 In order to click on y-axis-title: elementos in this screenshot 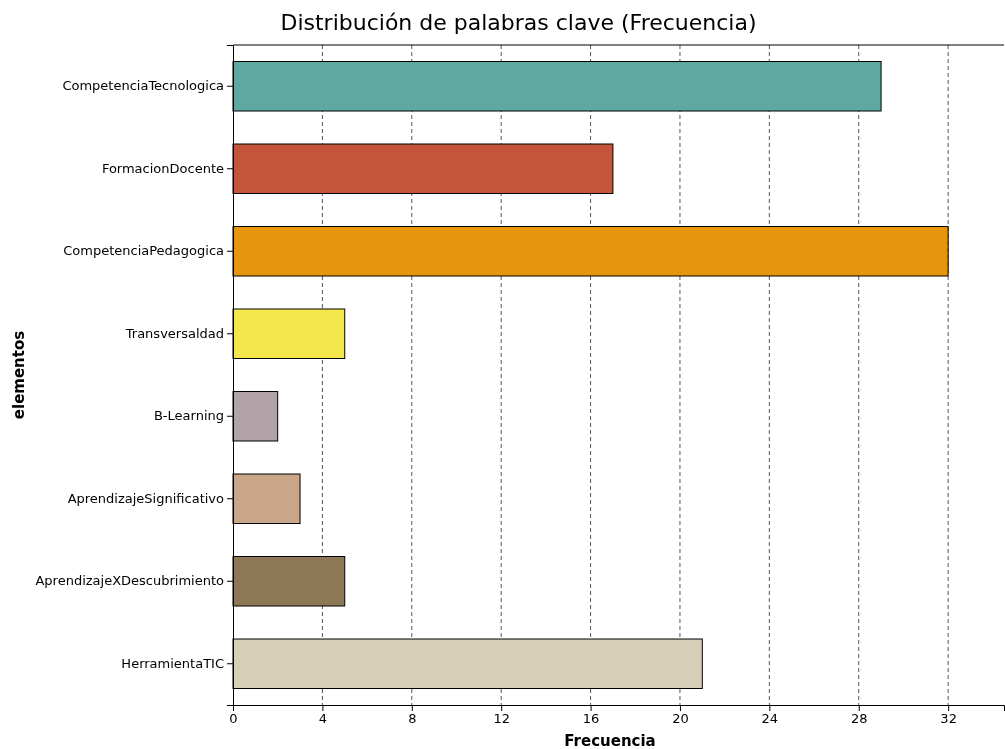, I will do `click(19, 375)`.